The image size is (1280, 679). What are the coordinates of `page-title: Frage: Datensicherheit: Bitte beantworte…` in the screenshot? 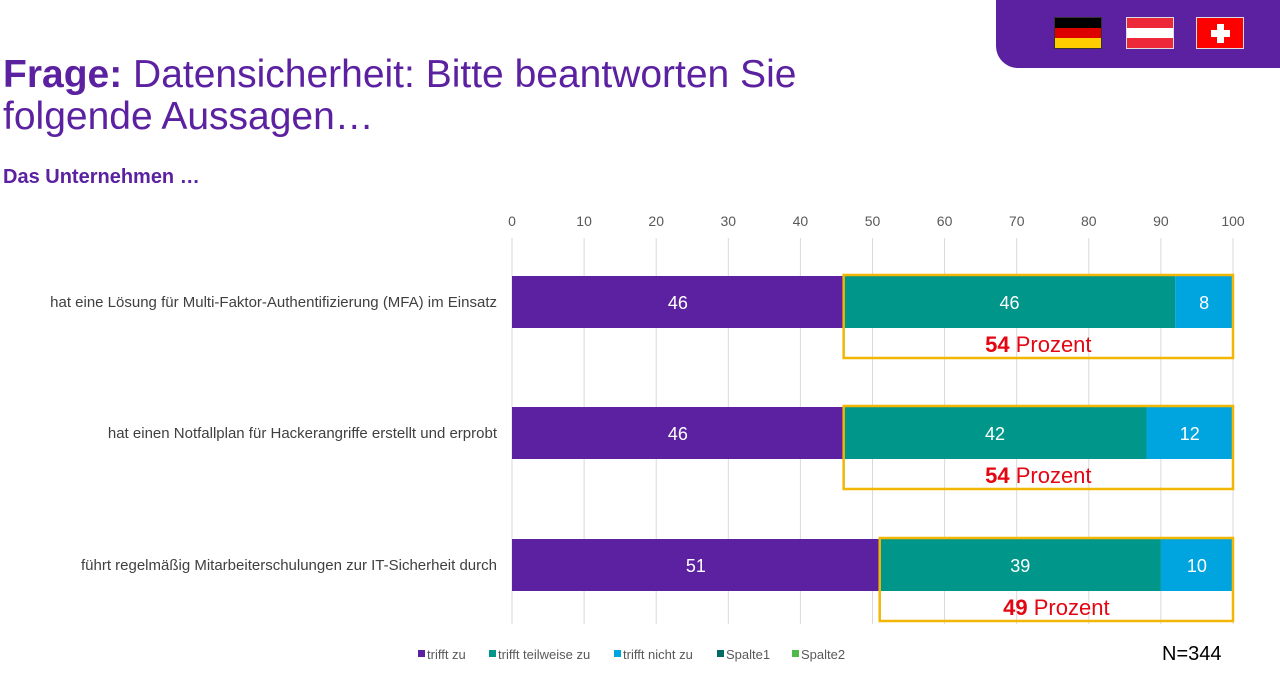 It's located at (453, 96).